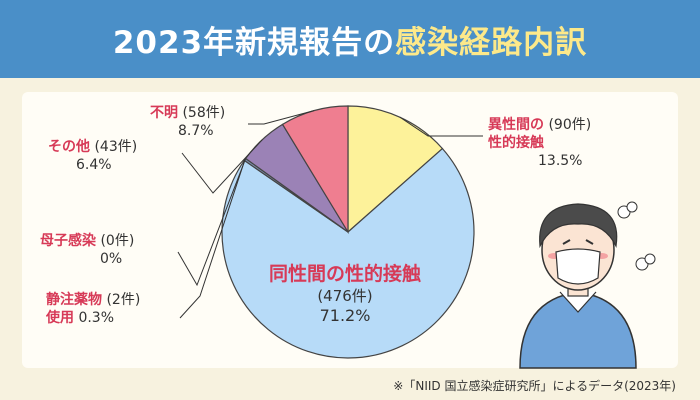  I want to click on label-homosexual: 同性間の性的接触 (476件) 71.2%, so click(345, 294).